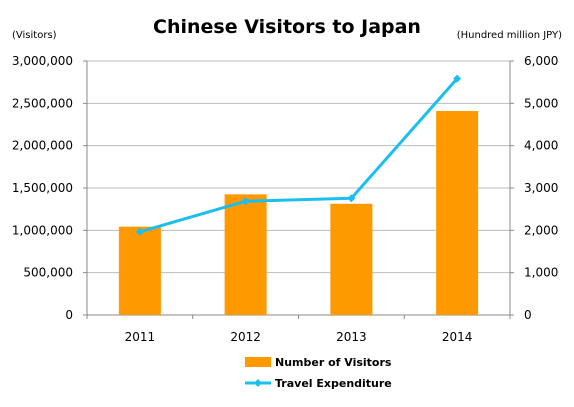 The width and height of the screenshot is (574, 407). I want to click on x-tick-label: 2012, so click(245, 337).